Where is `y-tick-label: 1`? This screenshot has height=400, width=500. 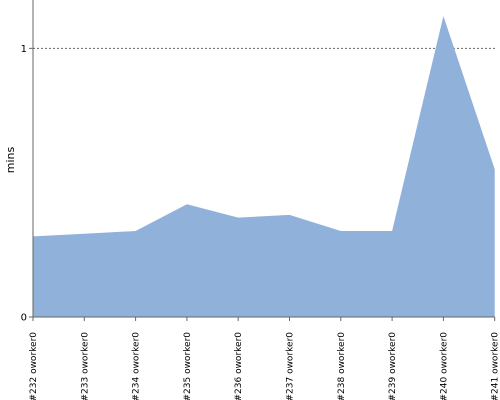 y-tick-label: 1 is located at coordinates (24, 49).